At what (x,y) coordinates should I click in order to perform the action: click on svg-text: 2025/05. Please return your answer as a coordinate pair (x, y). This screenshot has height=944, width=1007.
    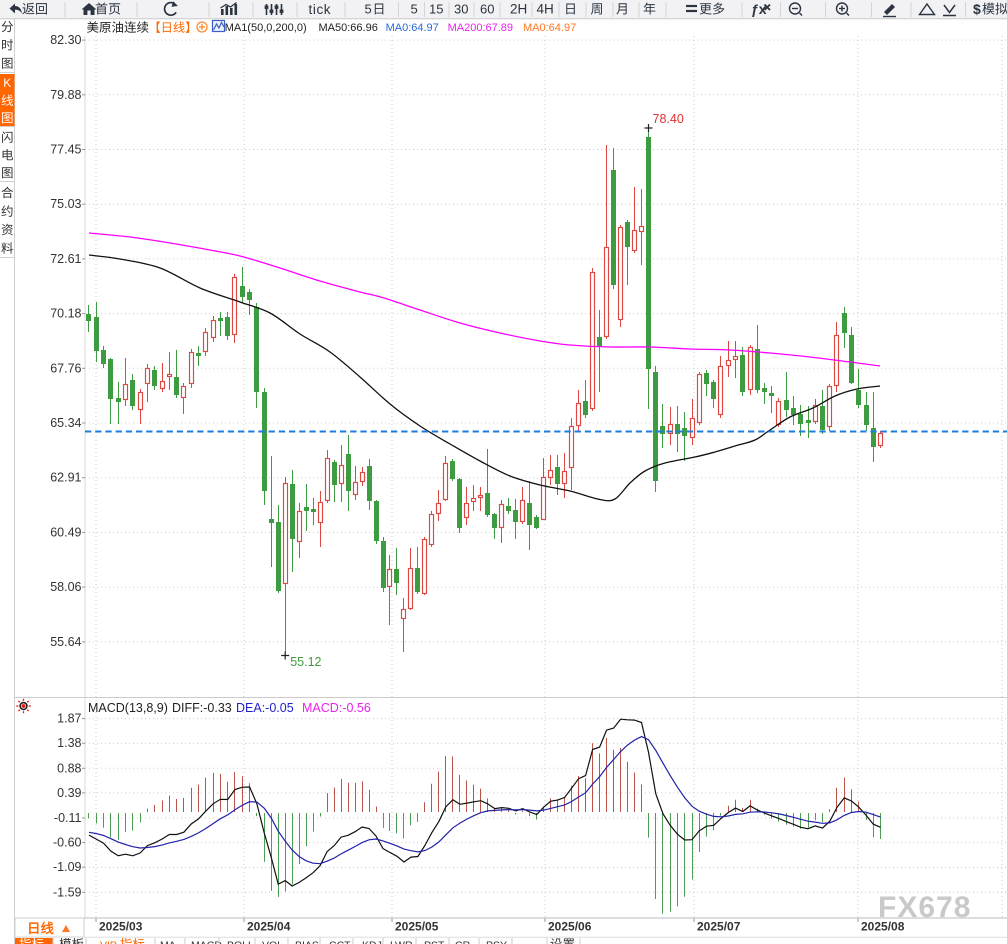
    Looking at the image, I should click on (417, 927).